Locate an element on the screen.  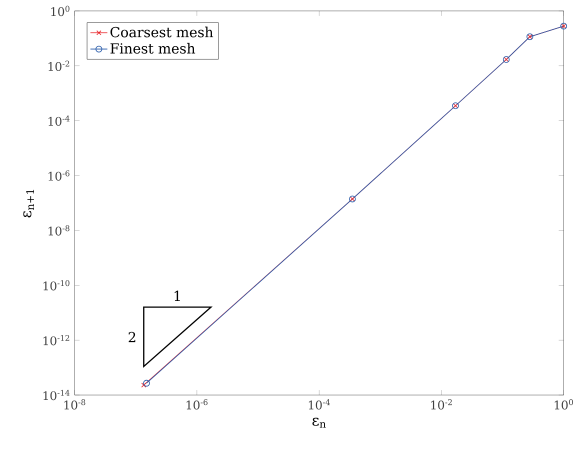
y-tick-label: 10$^{-12}$ is located at coordinates (57, 340).